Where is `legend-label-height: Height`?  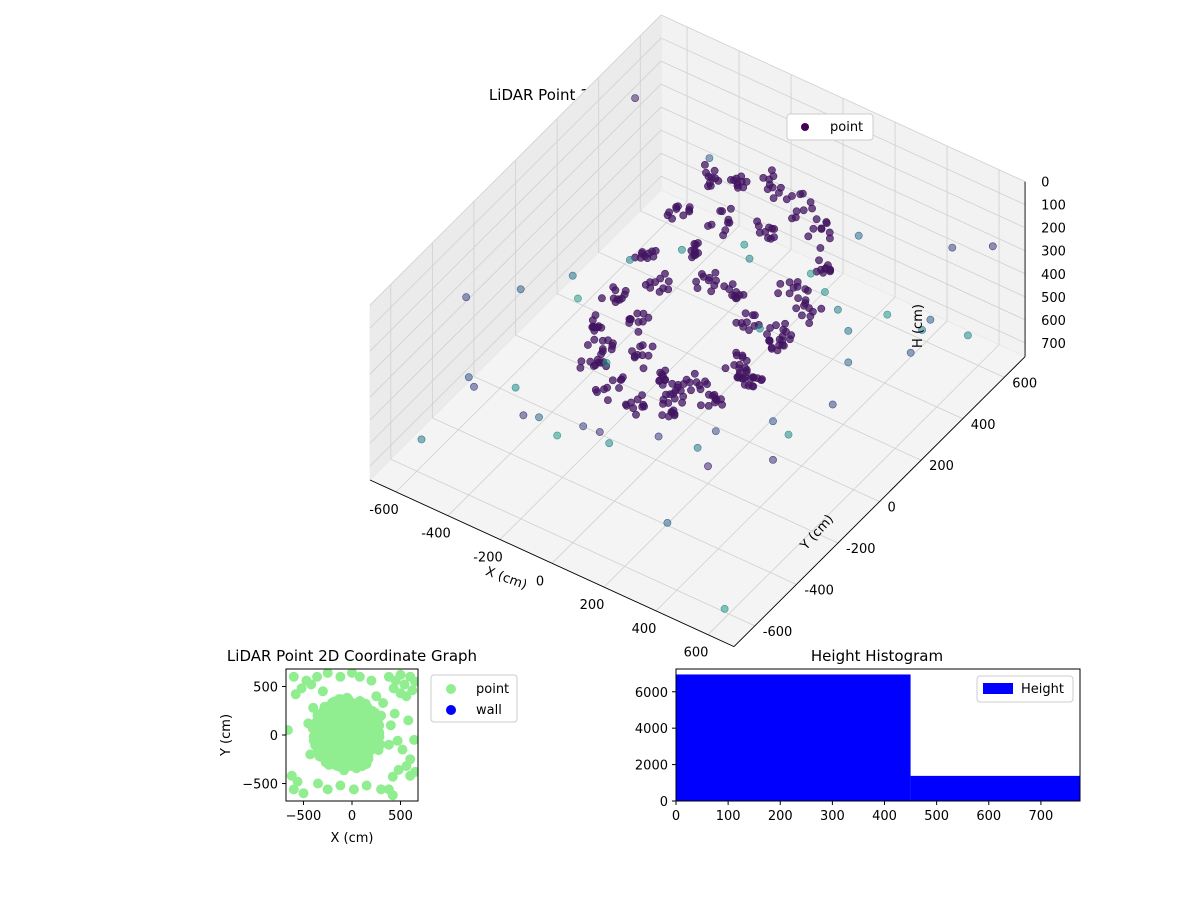
legend-label-height: Height is located at coordinates (1042, 689).